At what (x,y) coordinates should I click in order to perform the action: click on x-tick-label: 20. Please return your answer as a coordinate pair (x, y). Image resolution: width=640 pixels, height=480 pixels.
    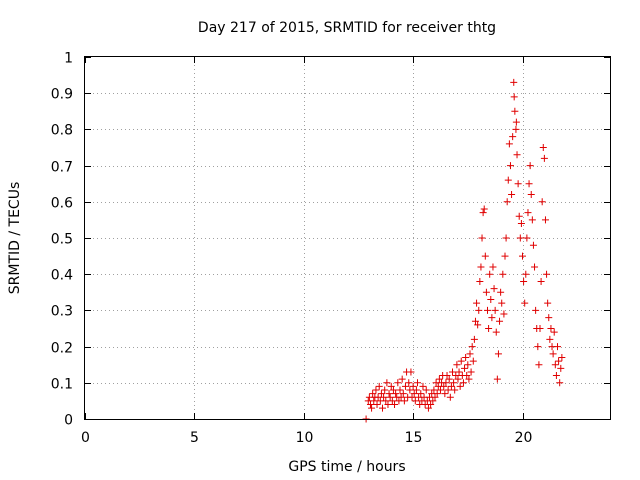
    Looking at the image, I should click on (524, 438).